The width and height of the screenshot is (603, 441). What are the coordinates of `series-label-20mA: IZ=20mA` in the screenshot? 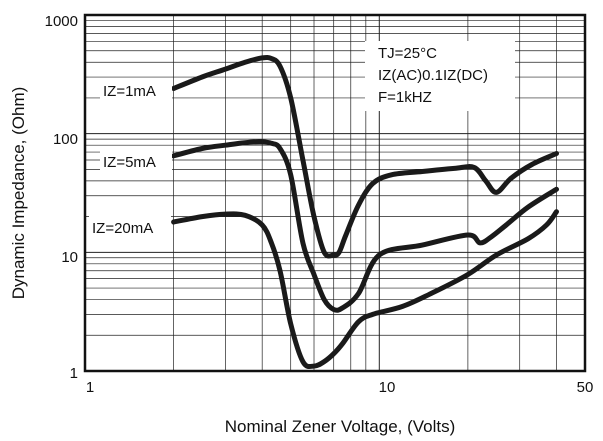 It's located at (122, 228).